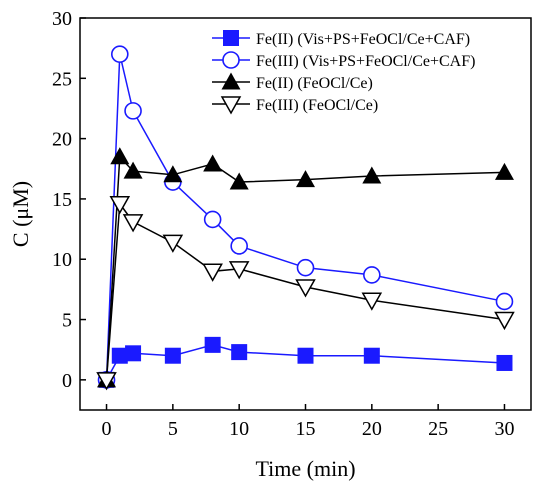  I want to click on x-tick-label: 25, so click(438, 429).